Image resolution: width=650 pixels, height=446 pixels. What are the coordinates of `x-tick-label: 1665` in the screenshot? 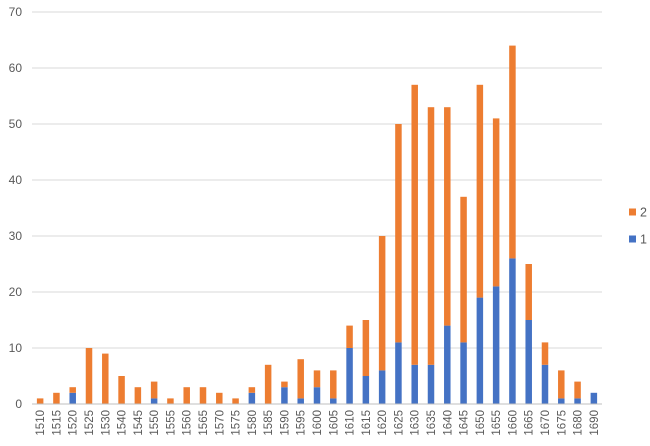 It's located at (530, 423).